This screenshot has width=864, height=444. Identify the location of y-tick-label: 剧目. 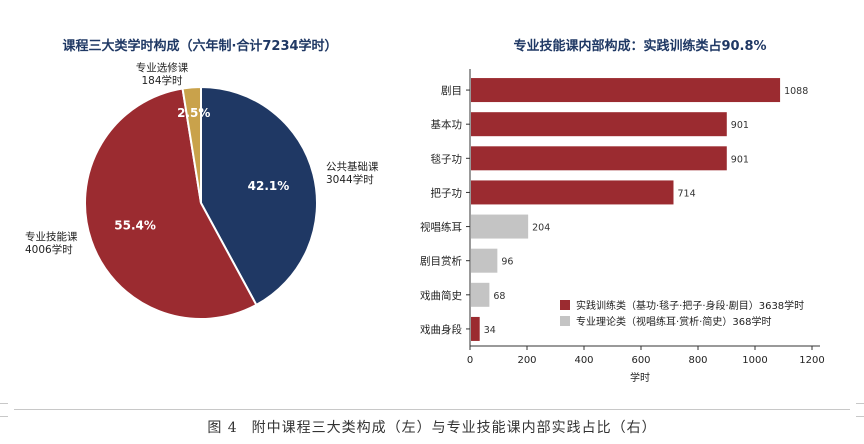
(451, 91).